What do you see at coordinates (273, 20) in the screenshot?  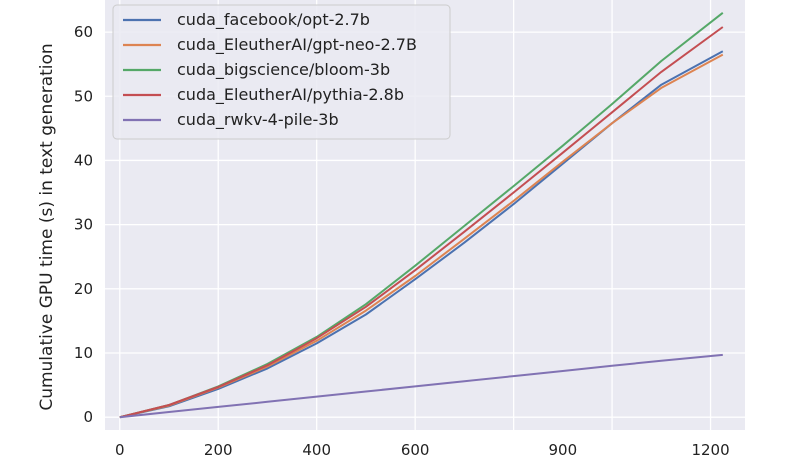 I see `legend-label: cuda_facebook/opt-2.7b` at bounding box center [273, 20].